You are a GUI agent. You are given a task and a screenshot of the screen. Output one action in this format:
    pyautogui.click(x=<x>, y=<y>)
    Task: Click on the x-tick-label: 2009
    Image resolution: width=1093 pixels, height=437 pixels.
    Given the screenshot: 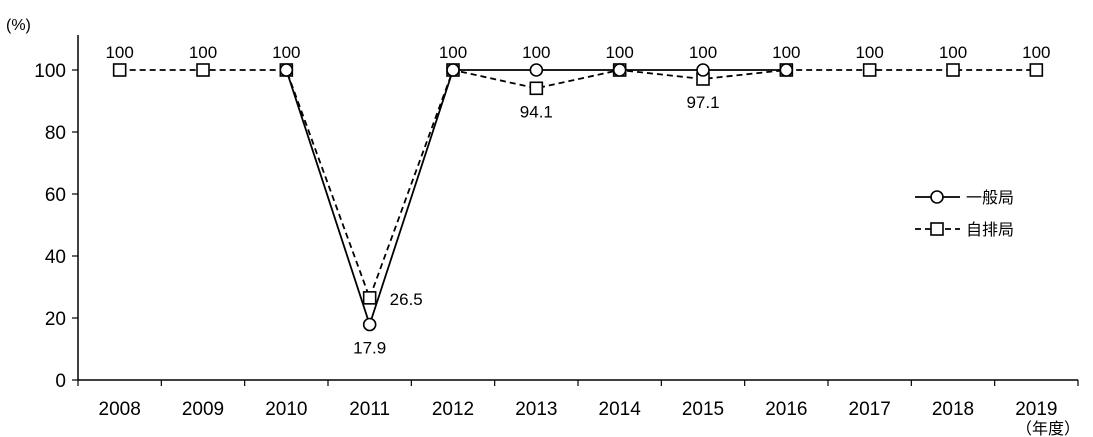 What is the action you would take?
    pyautogui.click(x=203, y=409)
    